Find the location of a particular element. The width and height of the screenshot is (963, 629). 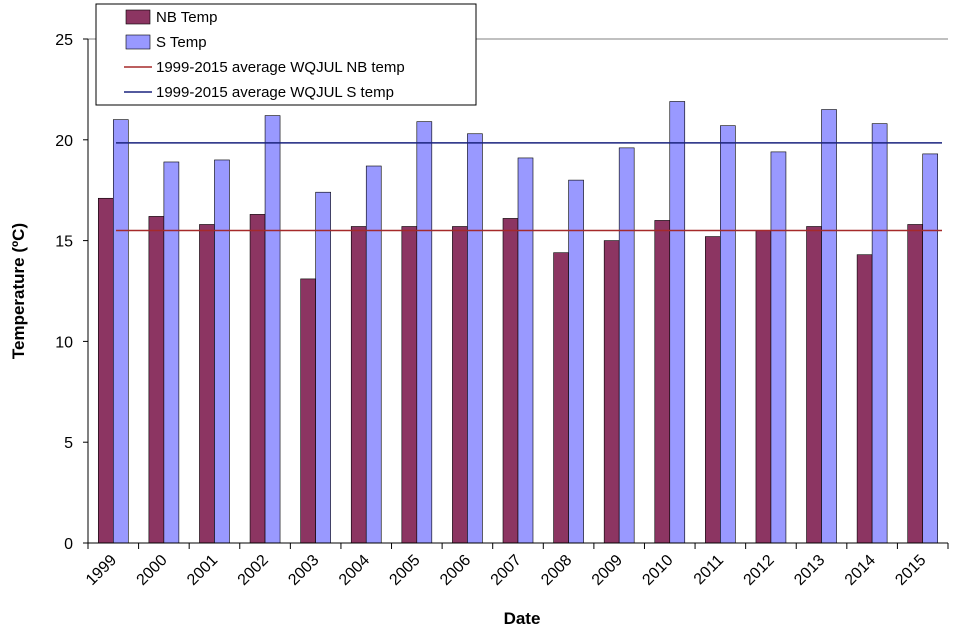

x-tick-label: 2001 is located at coordinates (202, 570).